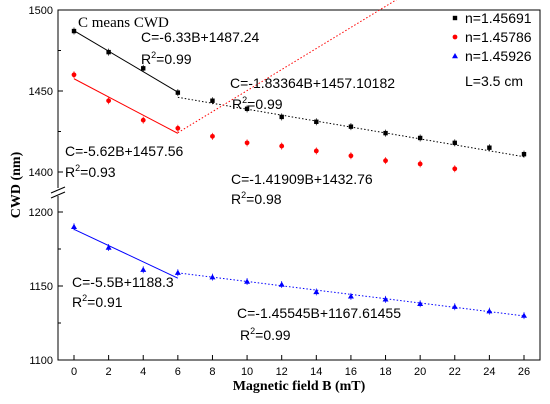  I want to click on x-tick-label: 8, so click(212, 372).